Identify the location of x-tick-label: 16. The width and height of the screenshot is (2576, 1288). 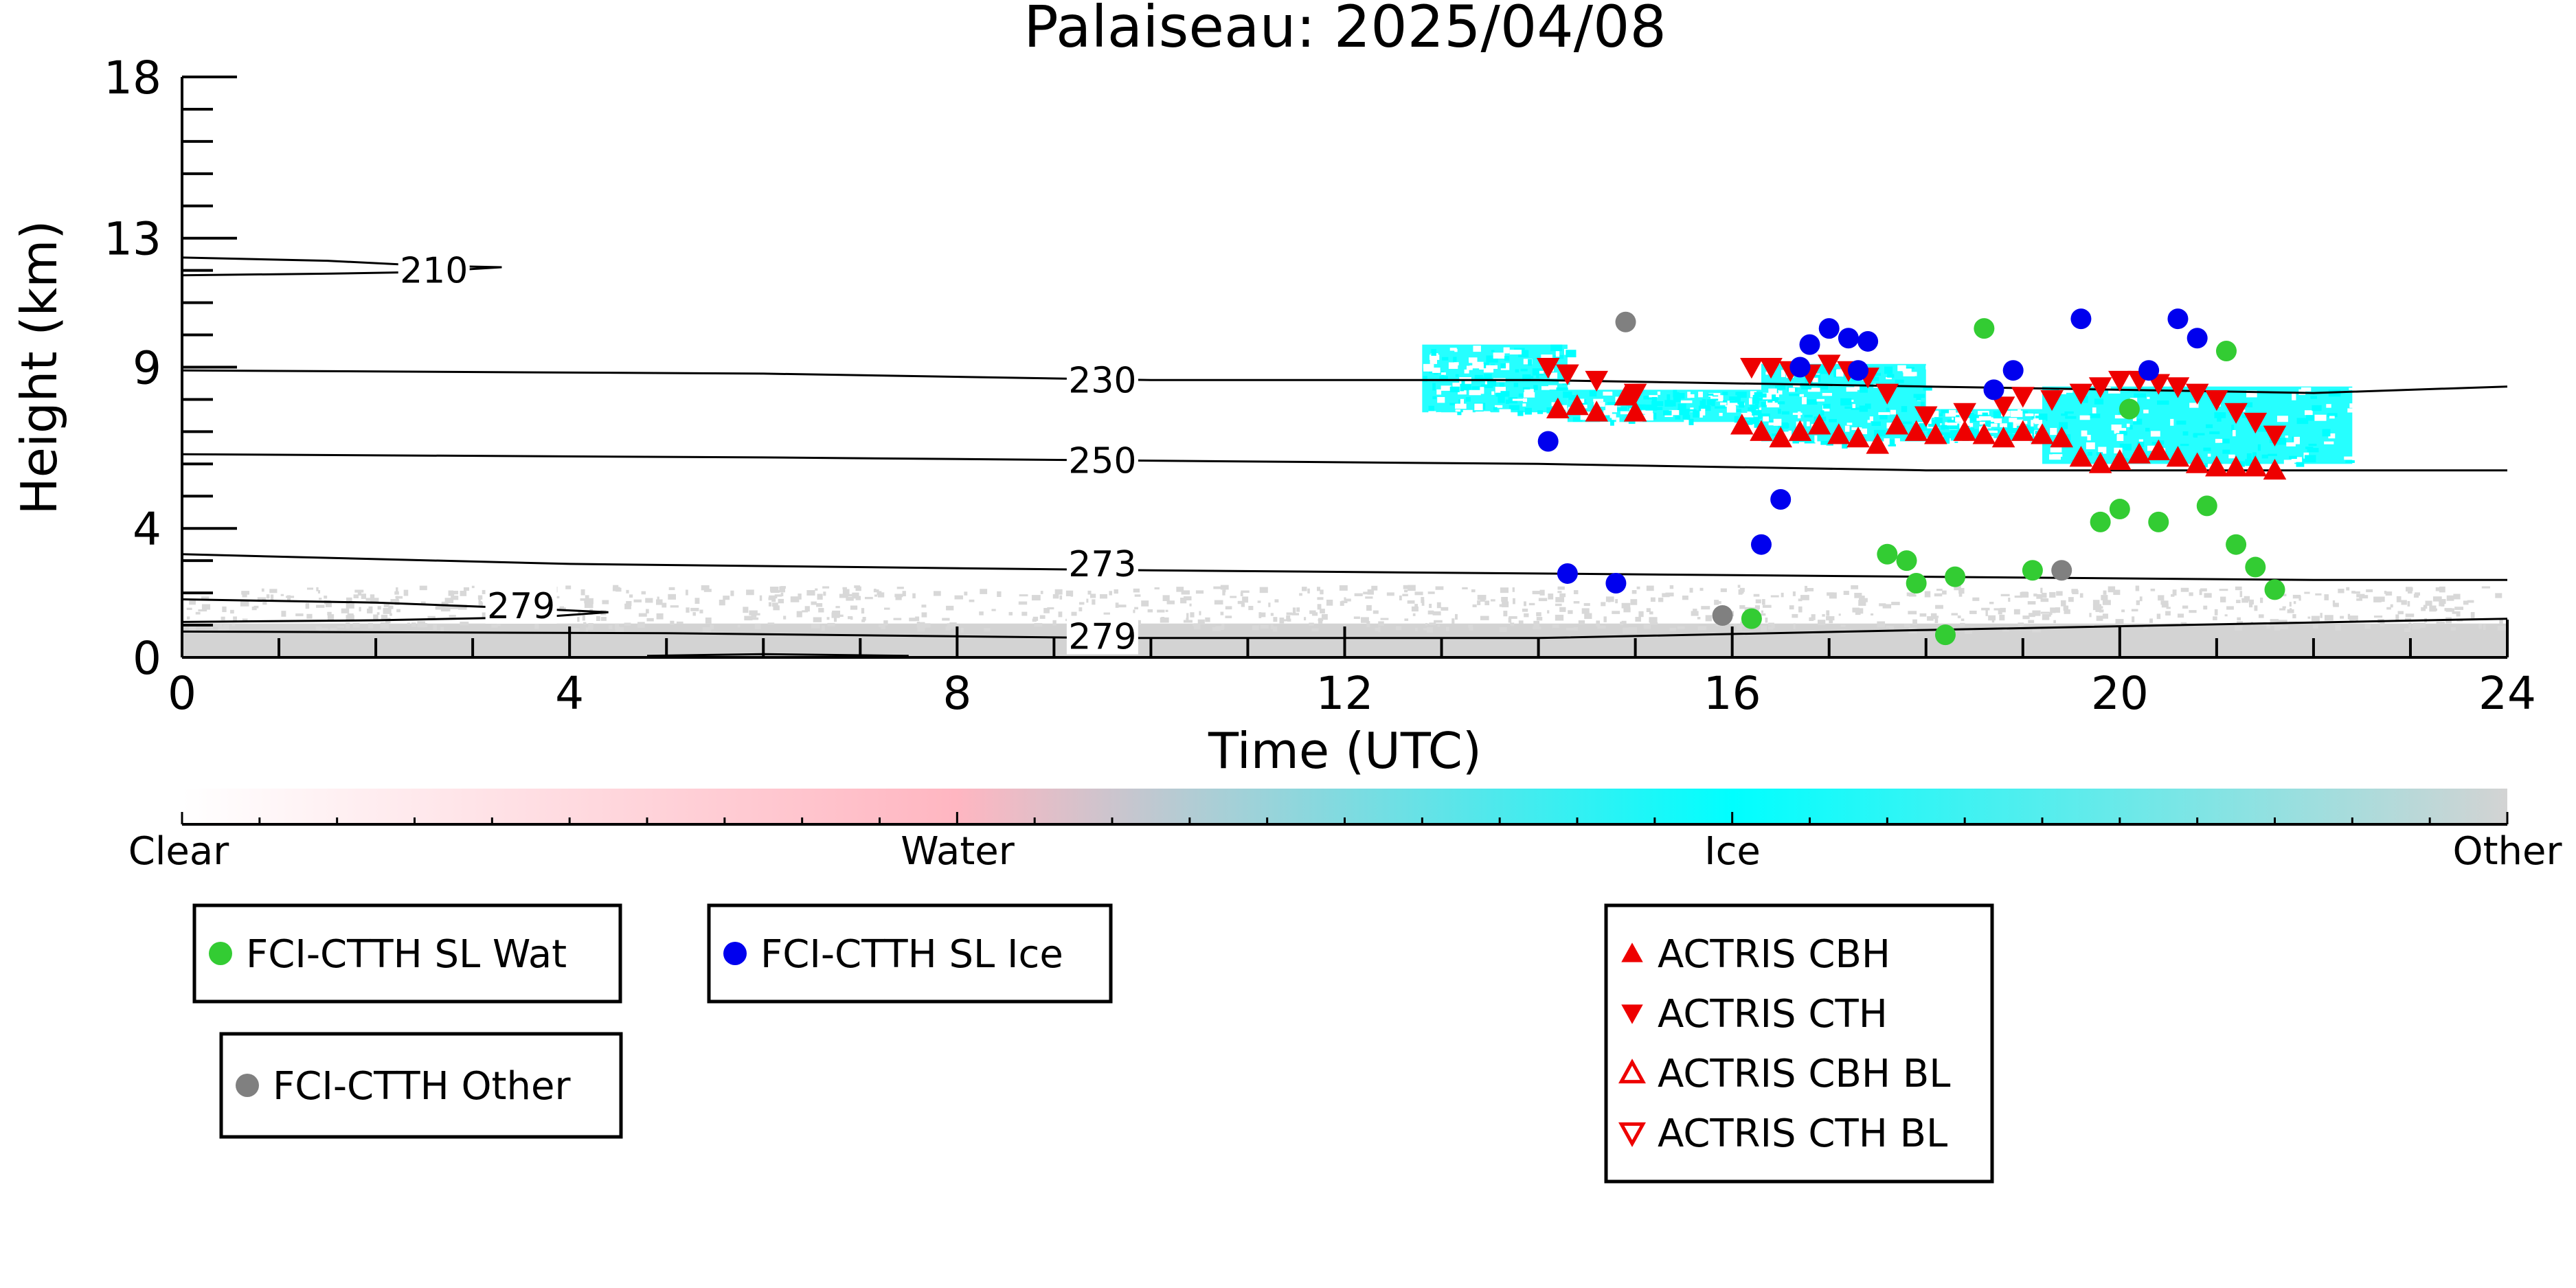
(1732, 693).